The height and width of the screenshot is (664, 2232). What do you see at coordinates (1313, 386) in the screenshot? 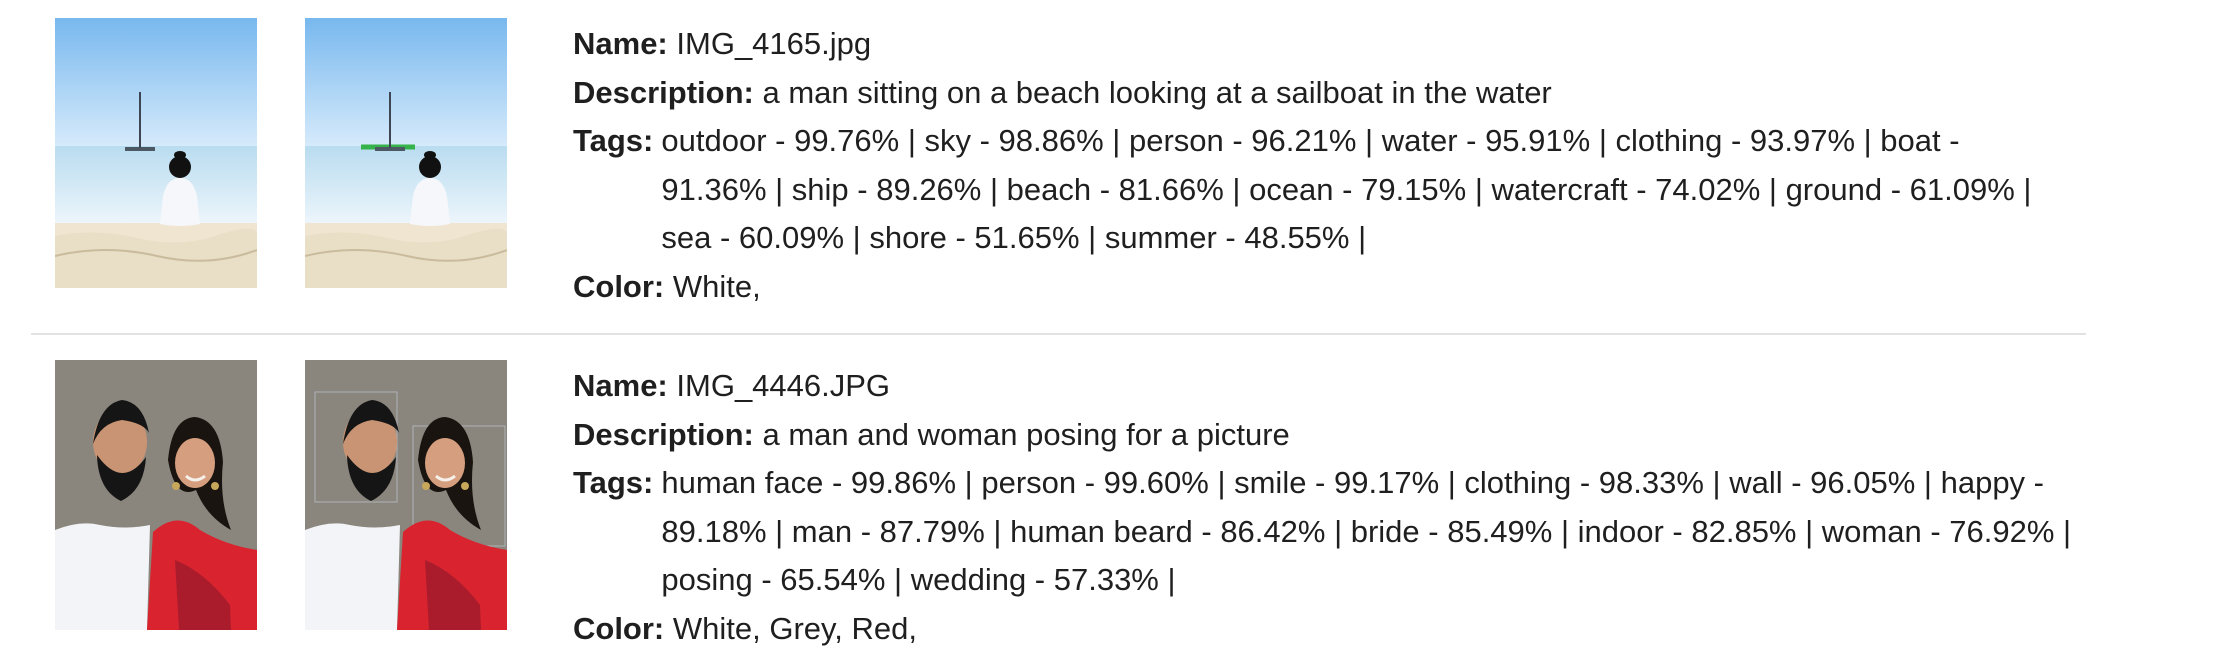
I see `name-row: Name: IMG_4446.JPG` at bounding box center [1313, 386].